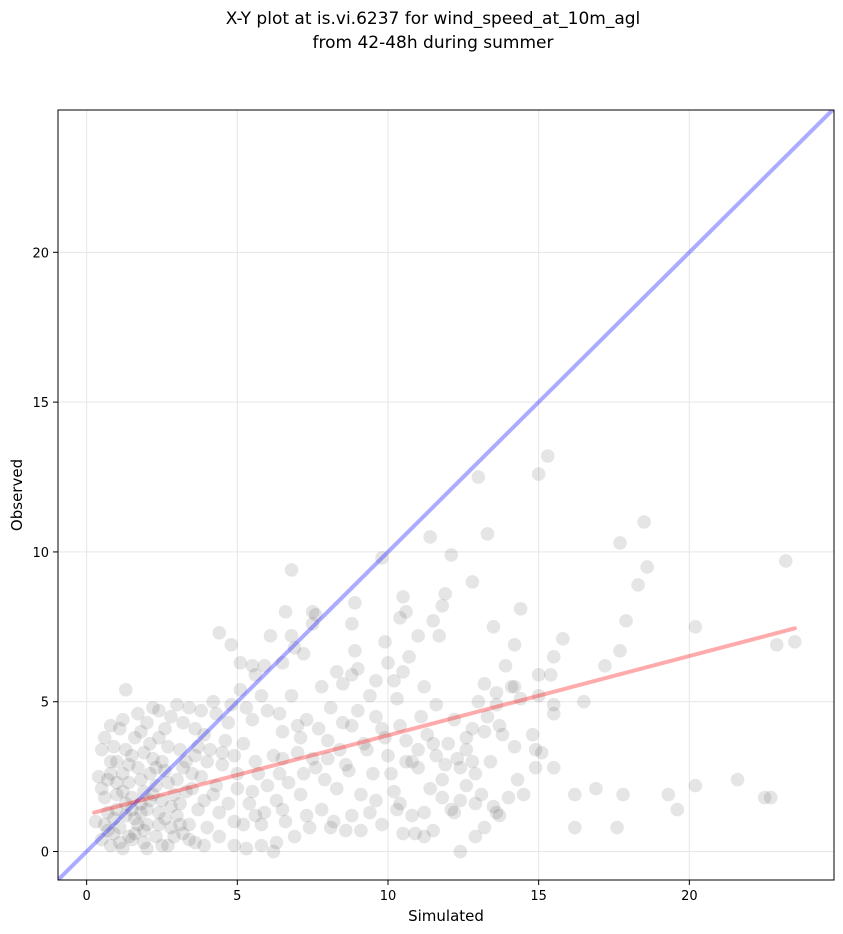 Image resolution: width=843 pixels, height=934 pixels. What do you see at coordinates (40, 253) in the screenshot?
I see `y-tick-label: 20` at bounding box center [40, 253].